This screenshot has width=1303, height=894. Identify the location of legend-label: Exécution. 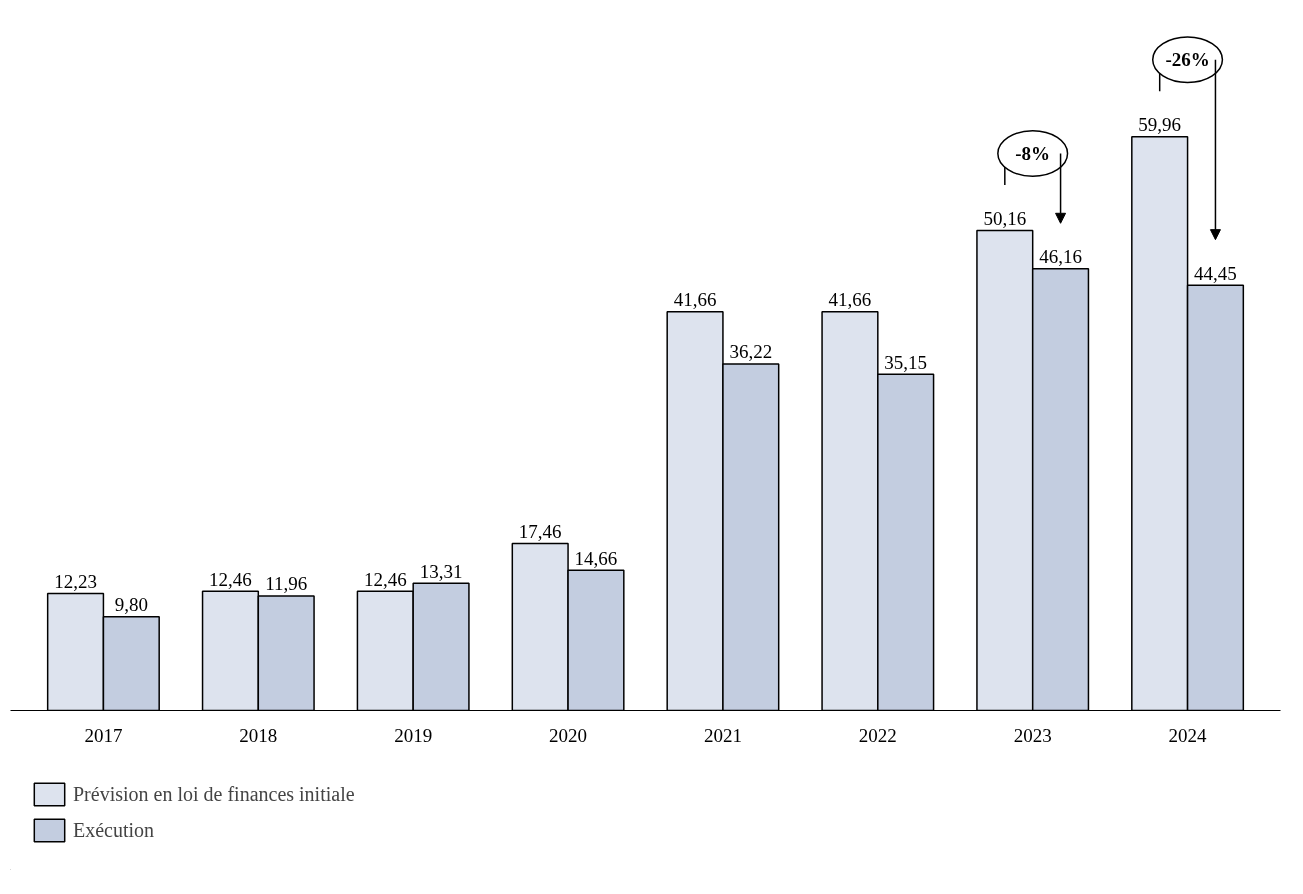
(114, 830).